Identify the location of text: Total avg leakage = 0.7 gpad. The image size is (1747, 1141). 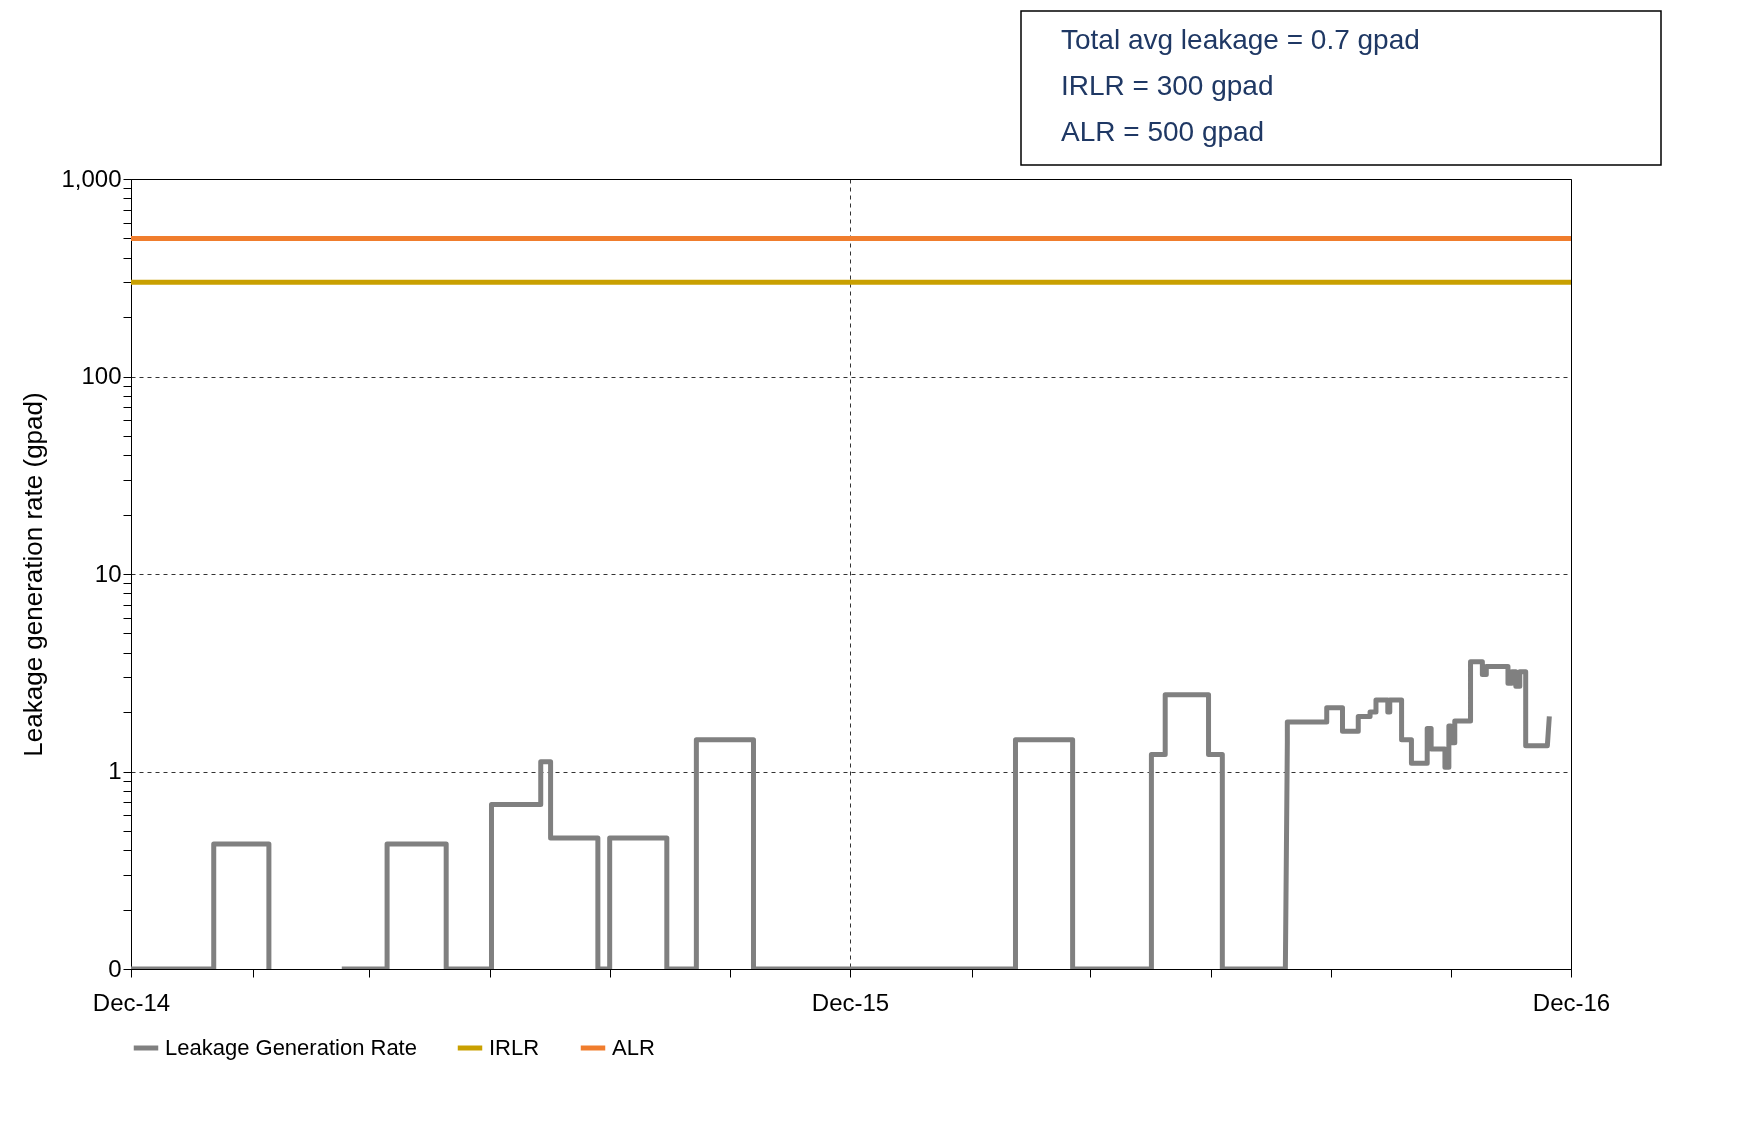
(1240, 39).